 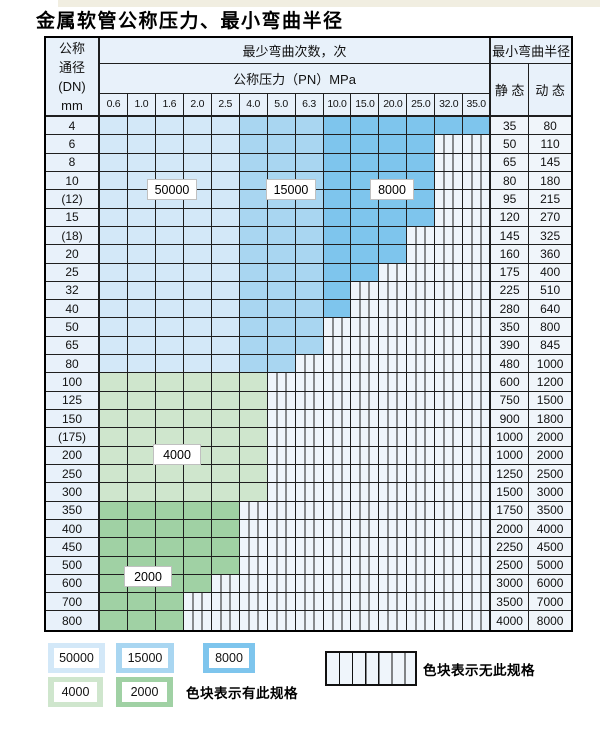 What do you see at coordinates (73, 400) in the screenshot?
I see `dn-cell: 125` at bounding box center [73, 400].